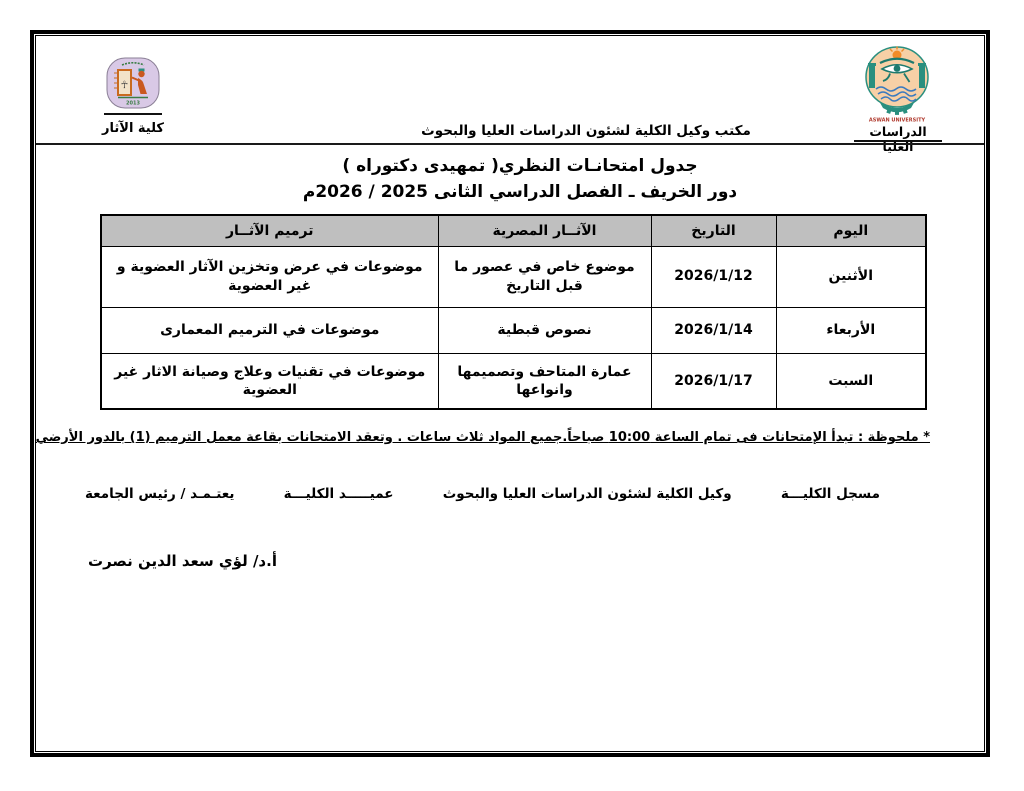 The image size is (1024, 791). Describe the element at coordinates (133, 84) in the screenshot. I see `faculty-of-archaeology-logo-icon: ☥ 2013` at that location.